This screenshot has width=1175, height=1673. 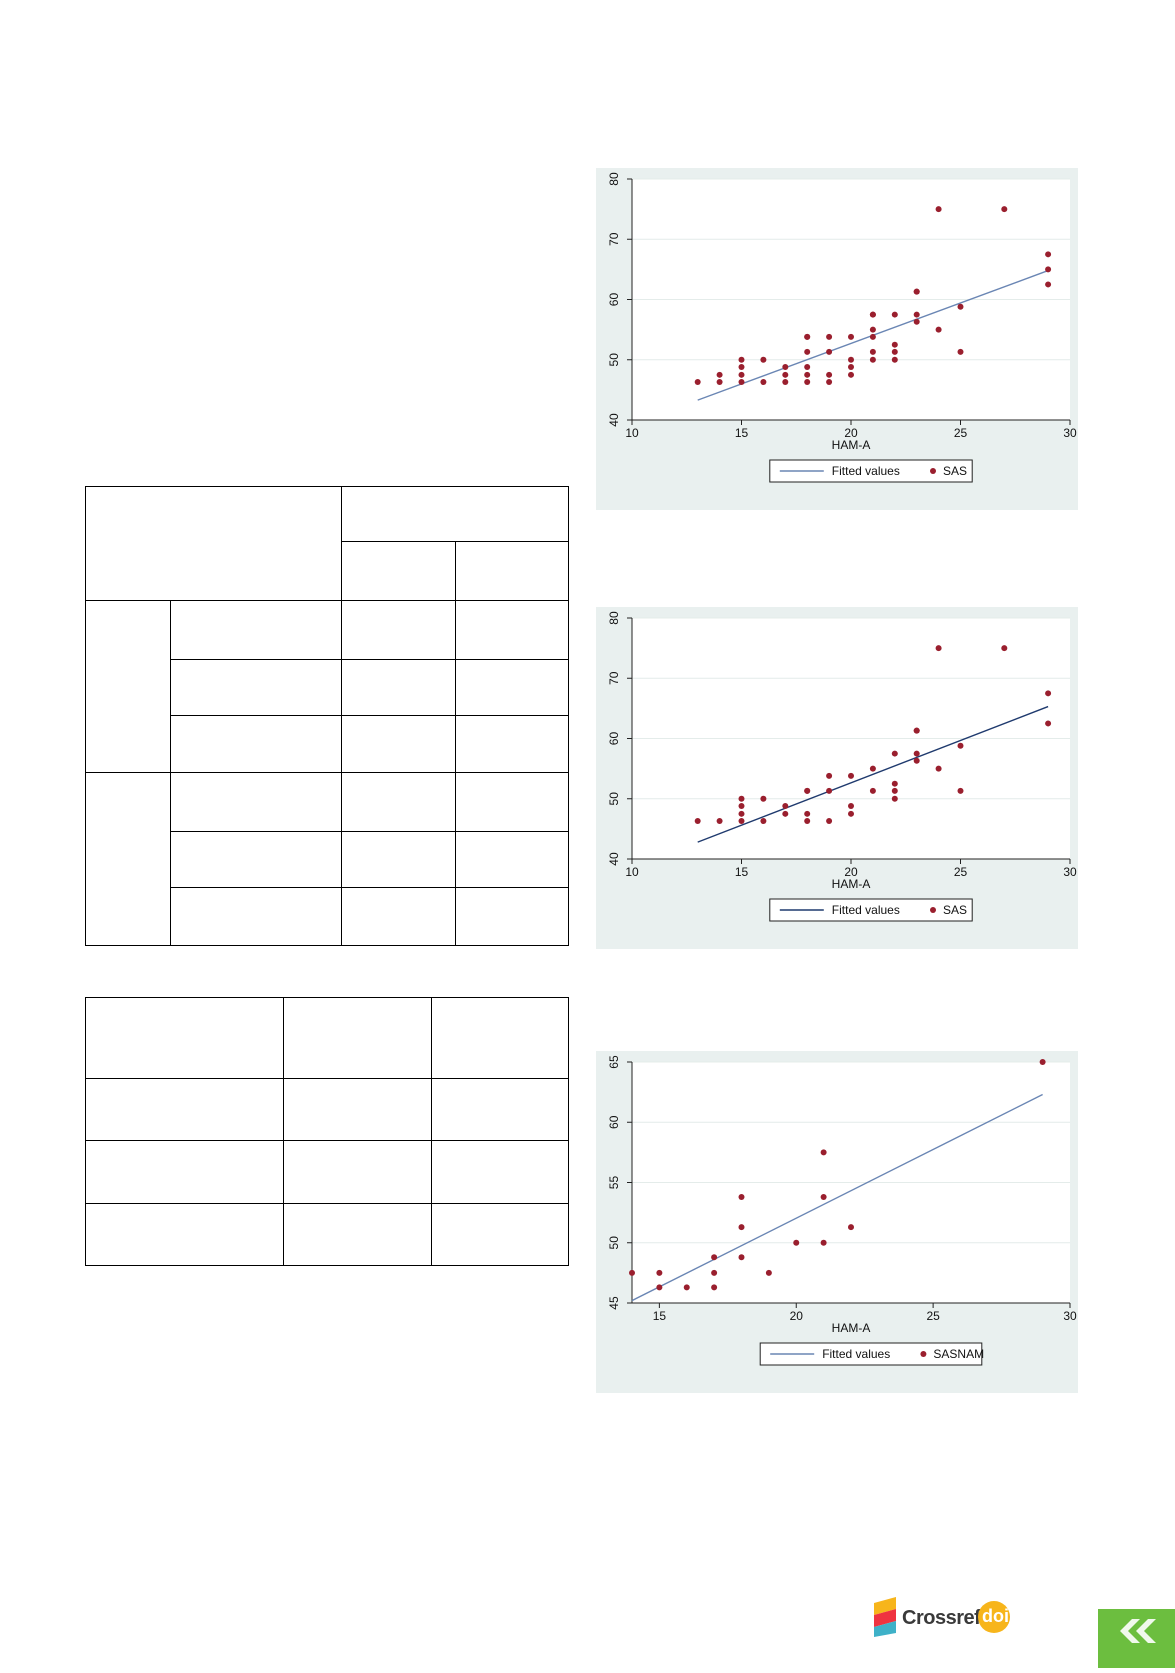 I want to click on crossref-wordmark: Crossref, so click(x=941, y=1618).